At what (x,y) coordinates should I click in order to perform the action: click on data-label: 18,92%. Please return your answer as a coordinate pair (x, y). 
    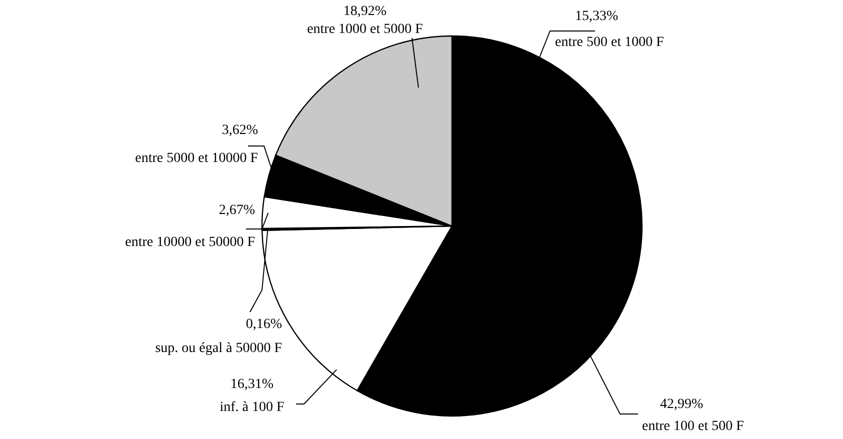
    Looking at the image, I should click on (365, 11).